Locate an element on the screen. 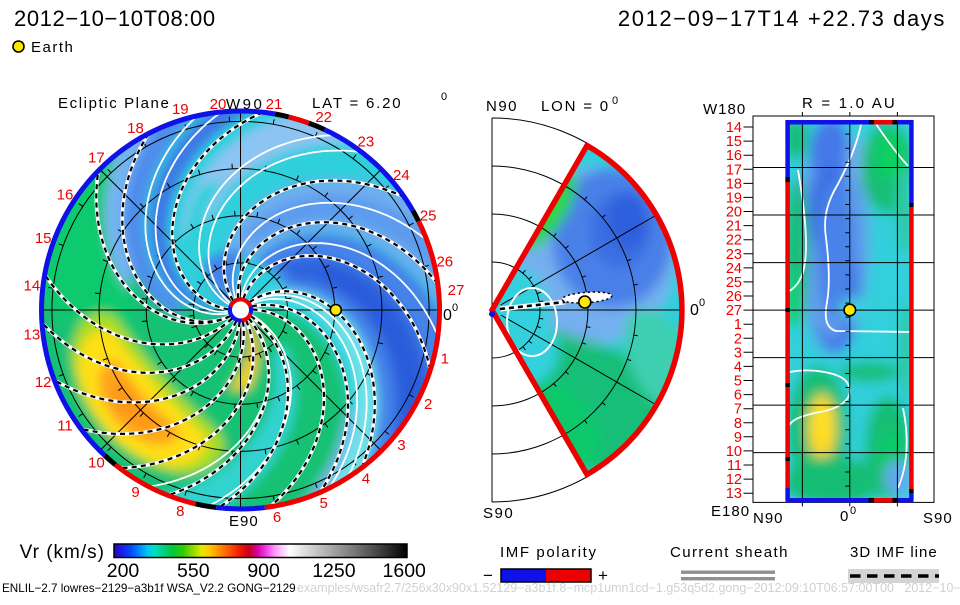  svg-text: Current sheath is located at coordinates (729, 552).